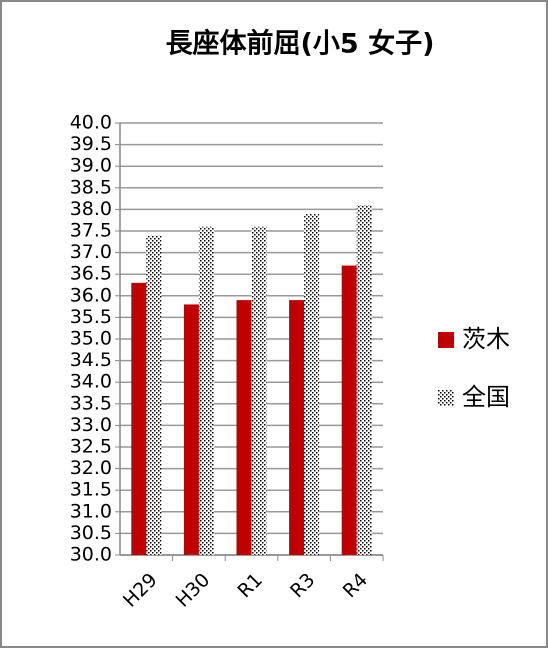 This screenshot has height=648, width=548. I want to click on y-tick-label: 33.5, so click(91, 403).